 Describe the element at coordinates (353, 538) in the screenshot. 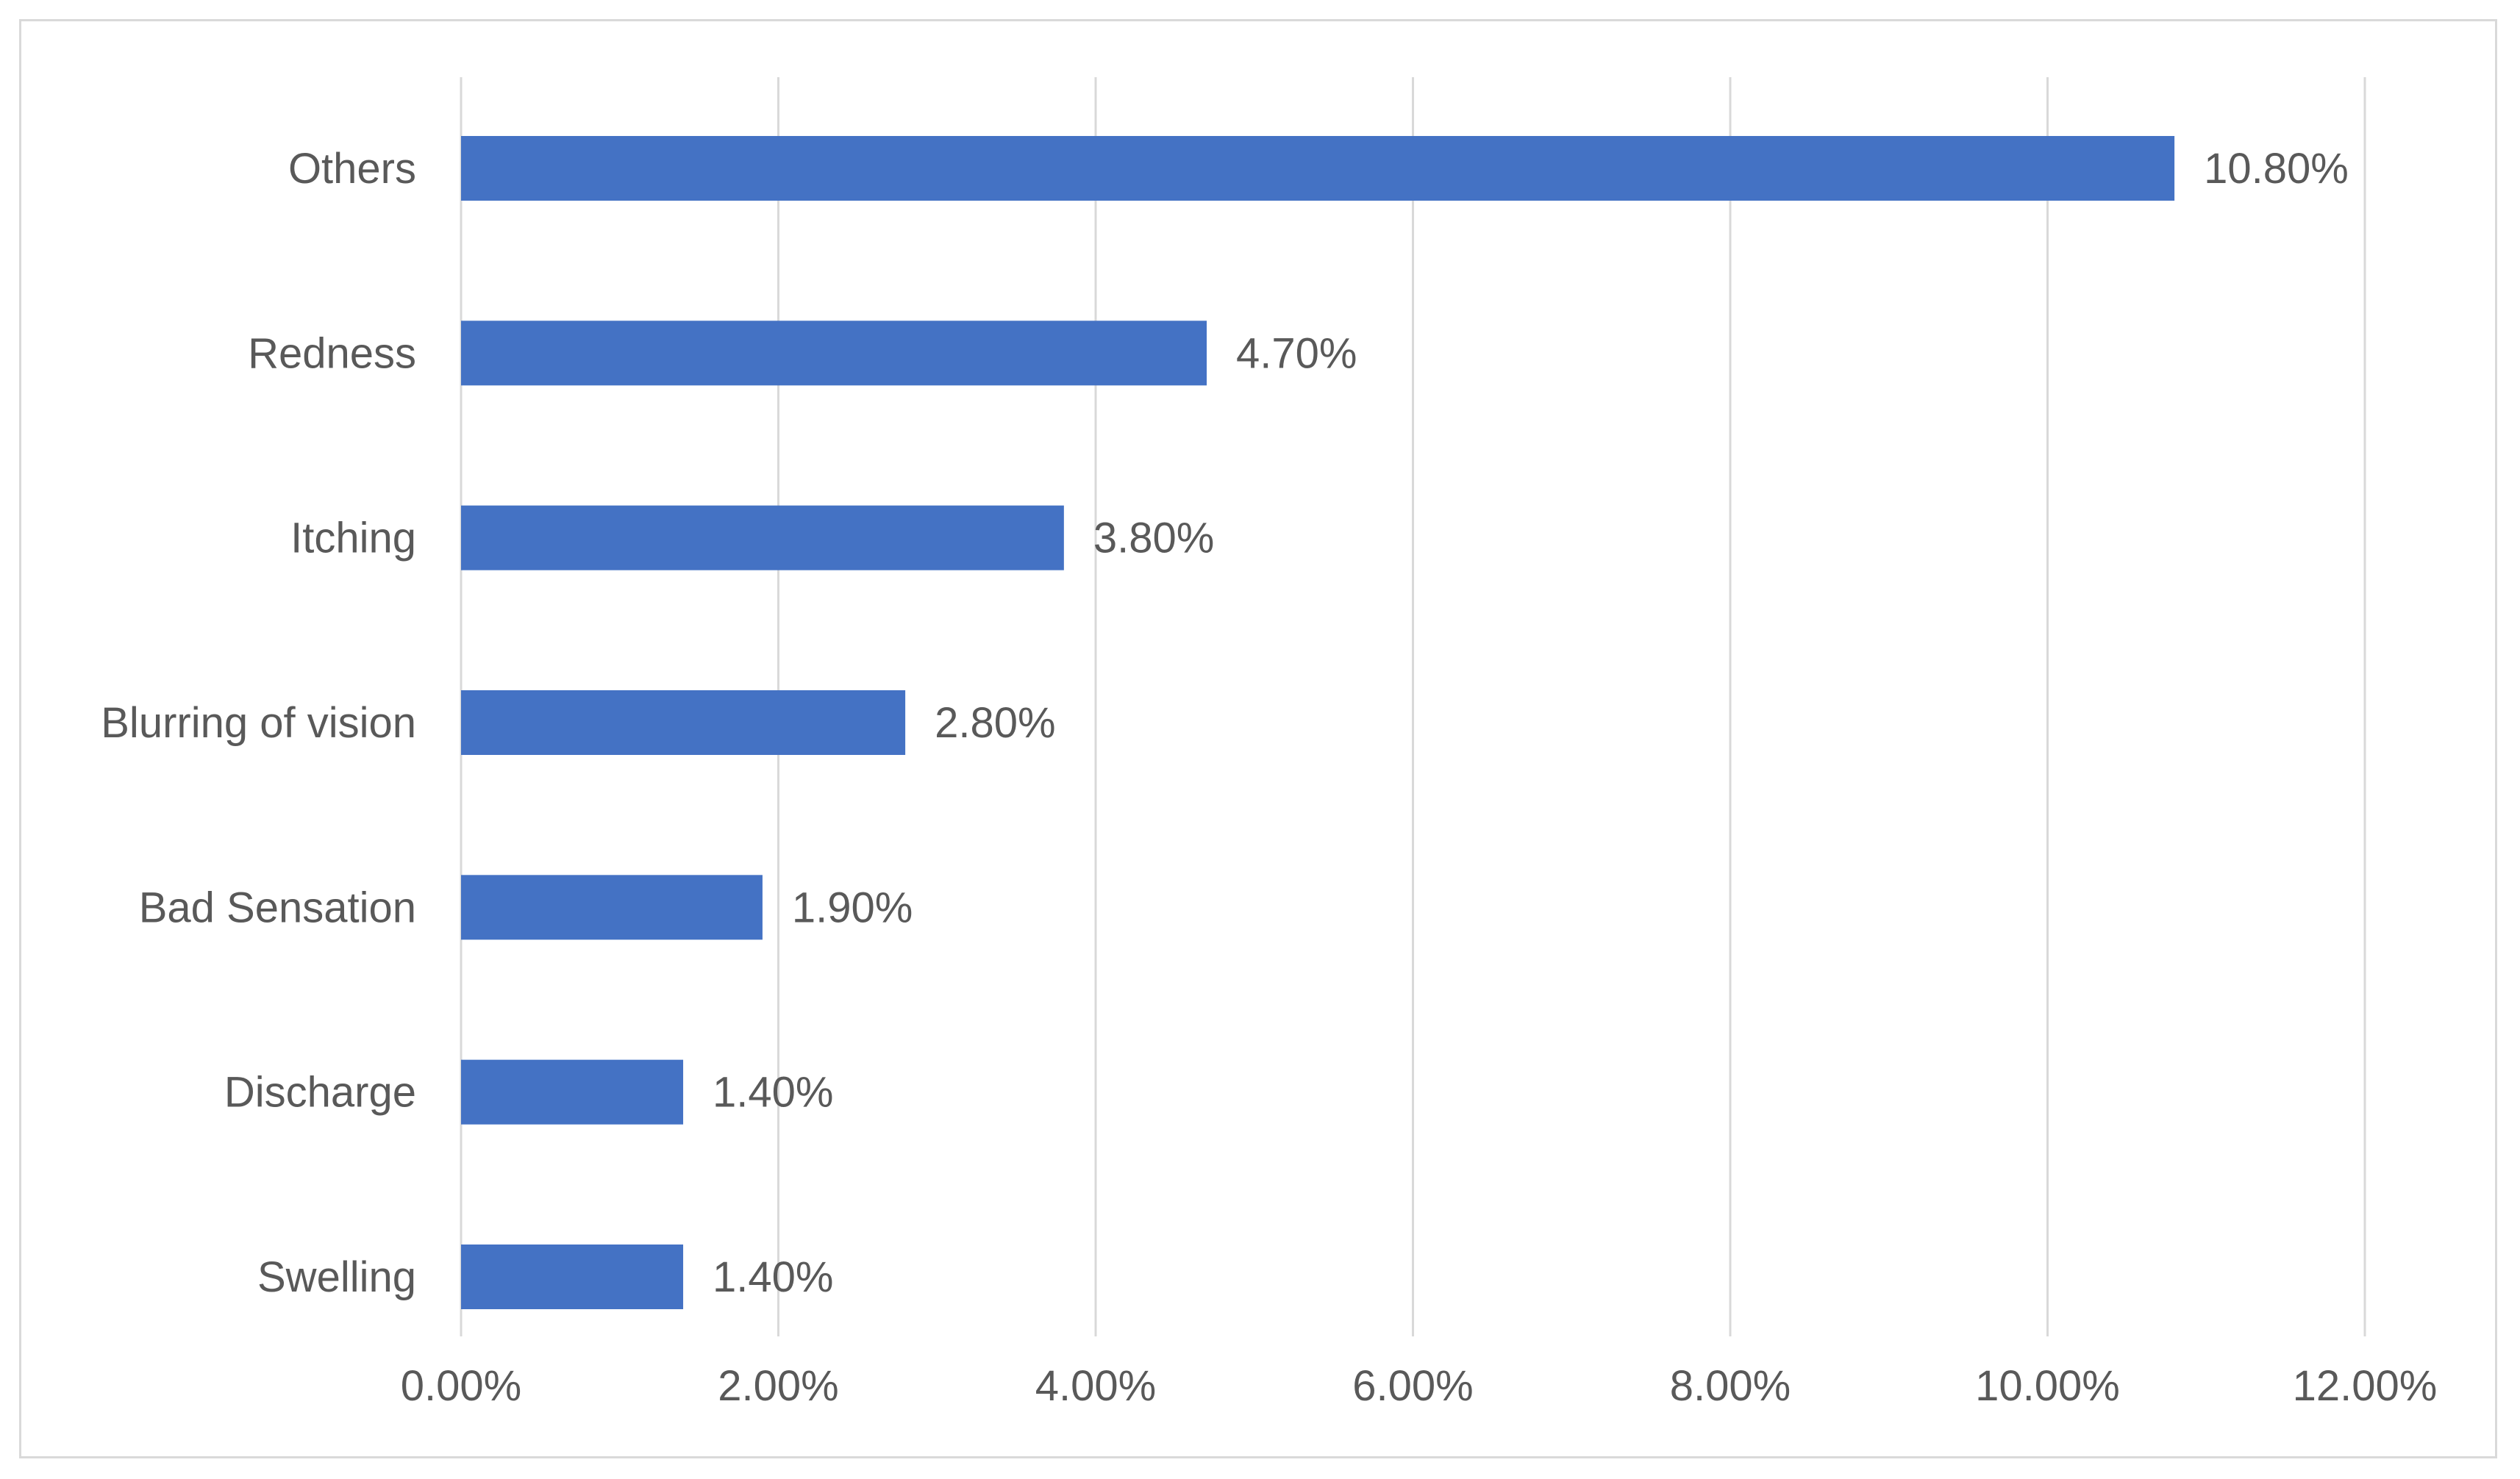

I see `category-label: Itching` at that location.